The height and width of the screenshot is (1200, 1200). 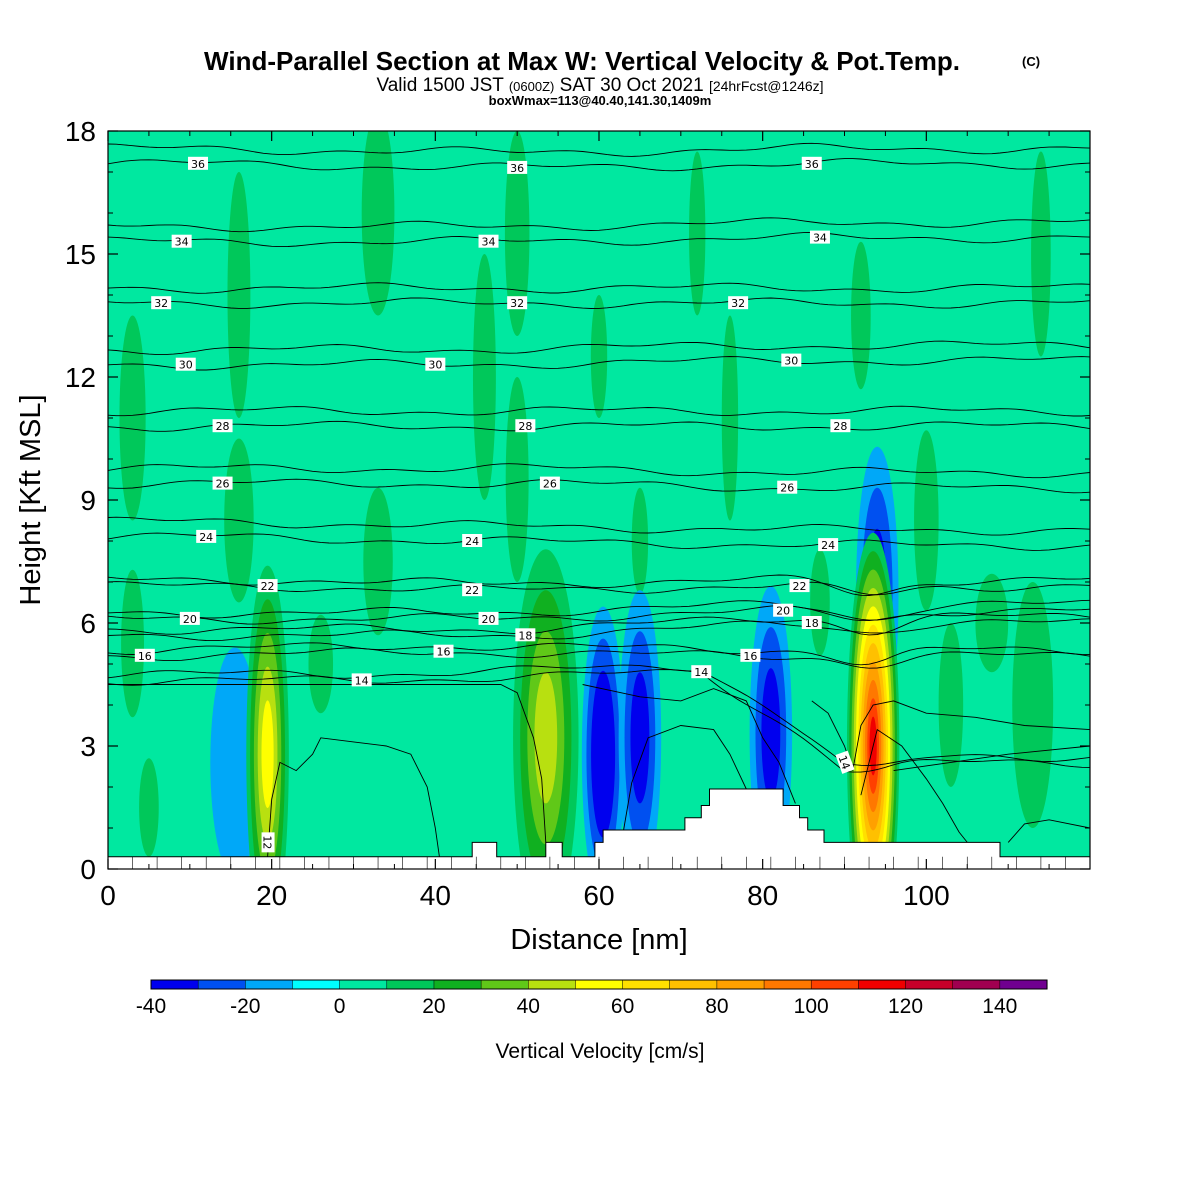 I want to click on contour-label-text: 30, so click(x=186, y=365).